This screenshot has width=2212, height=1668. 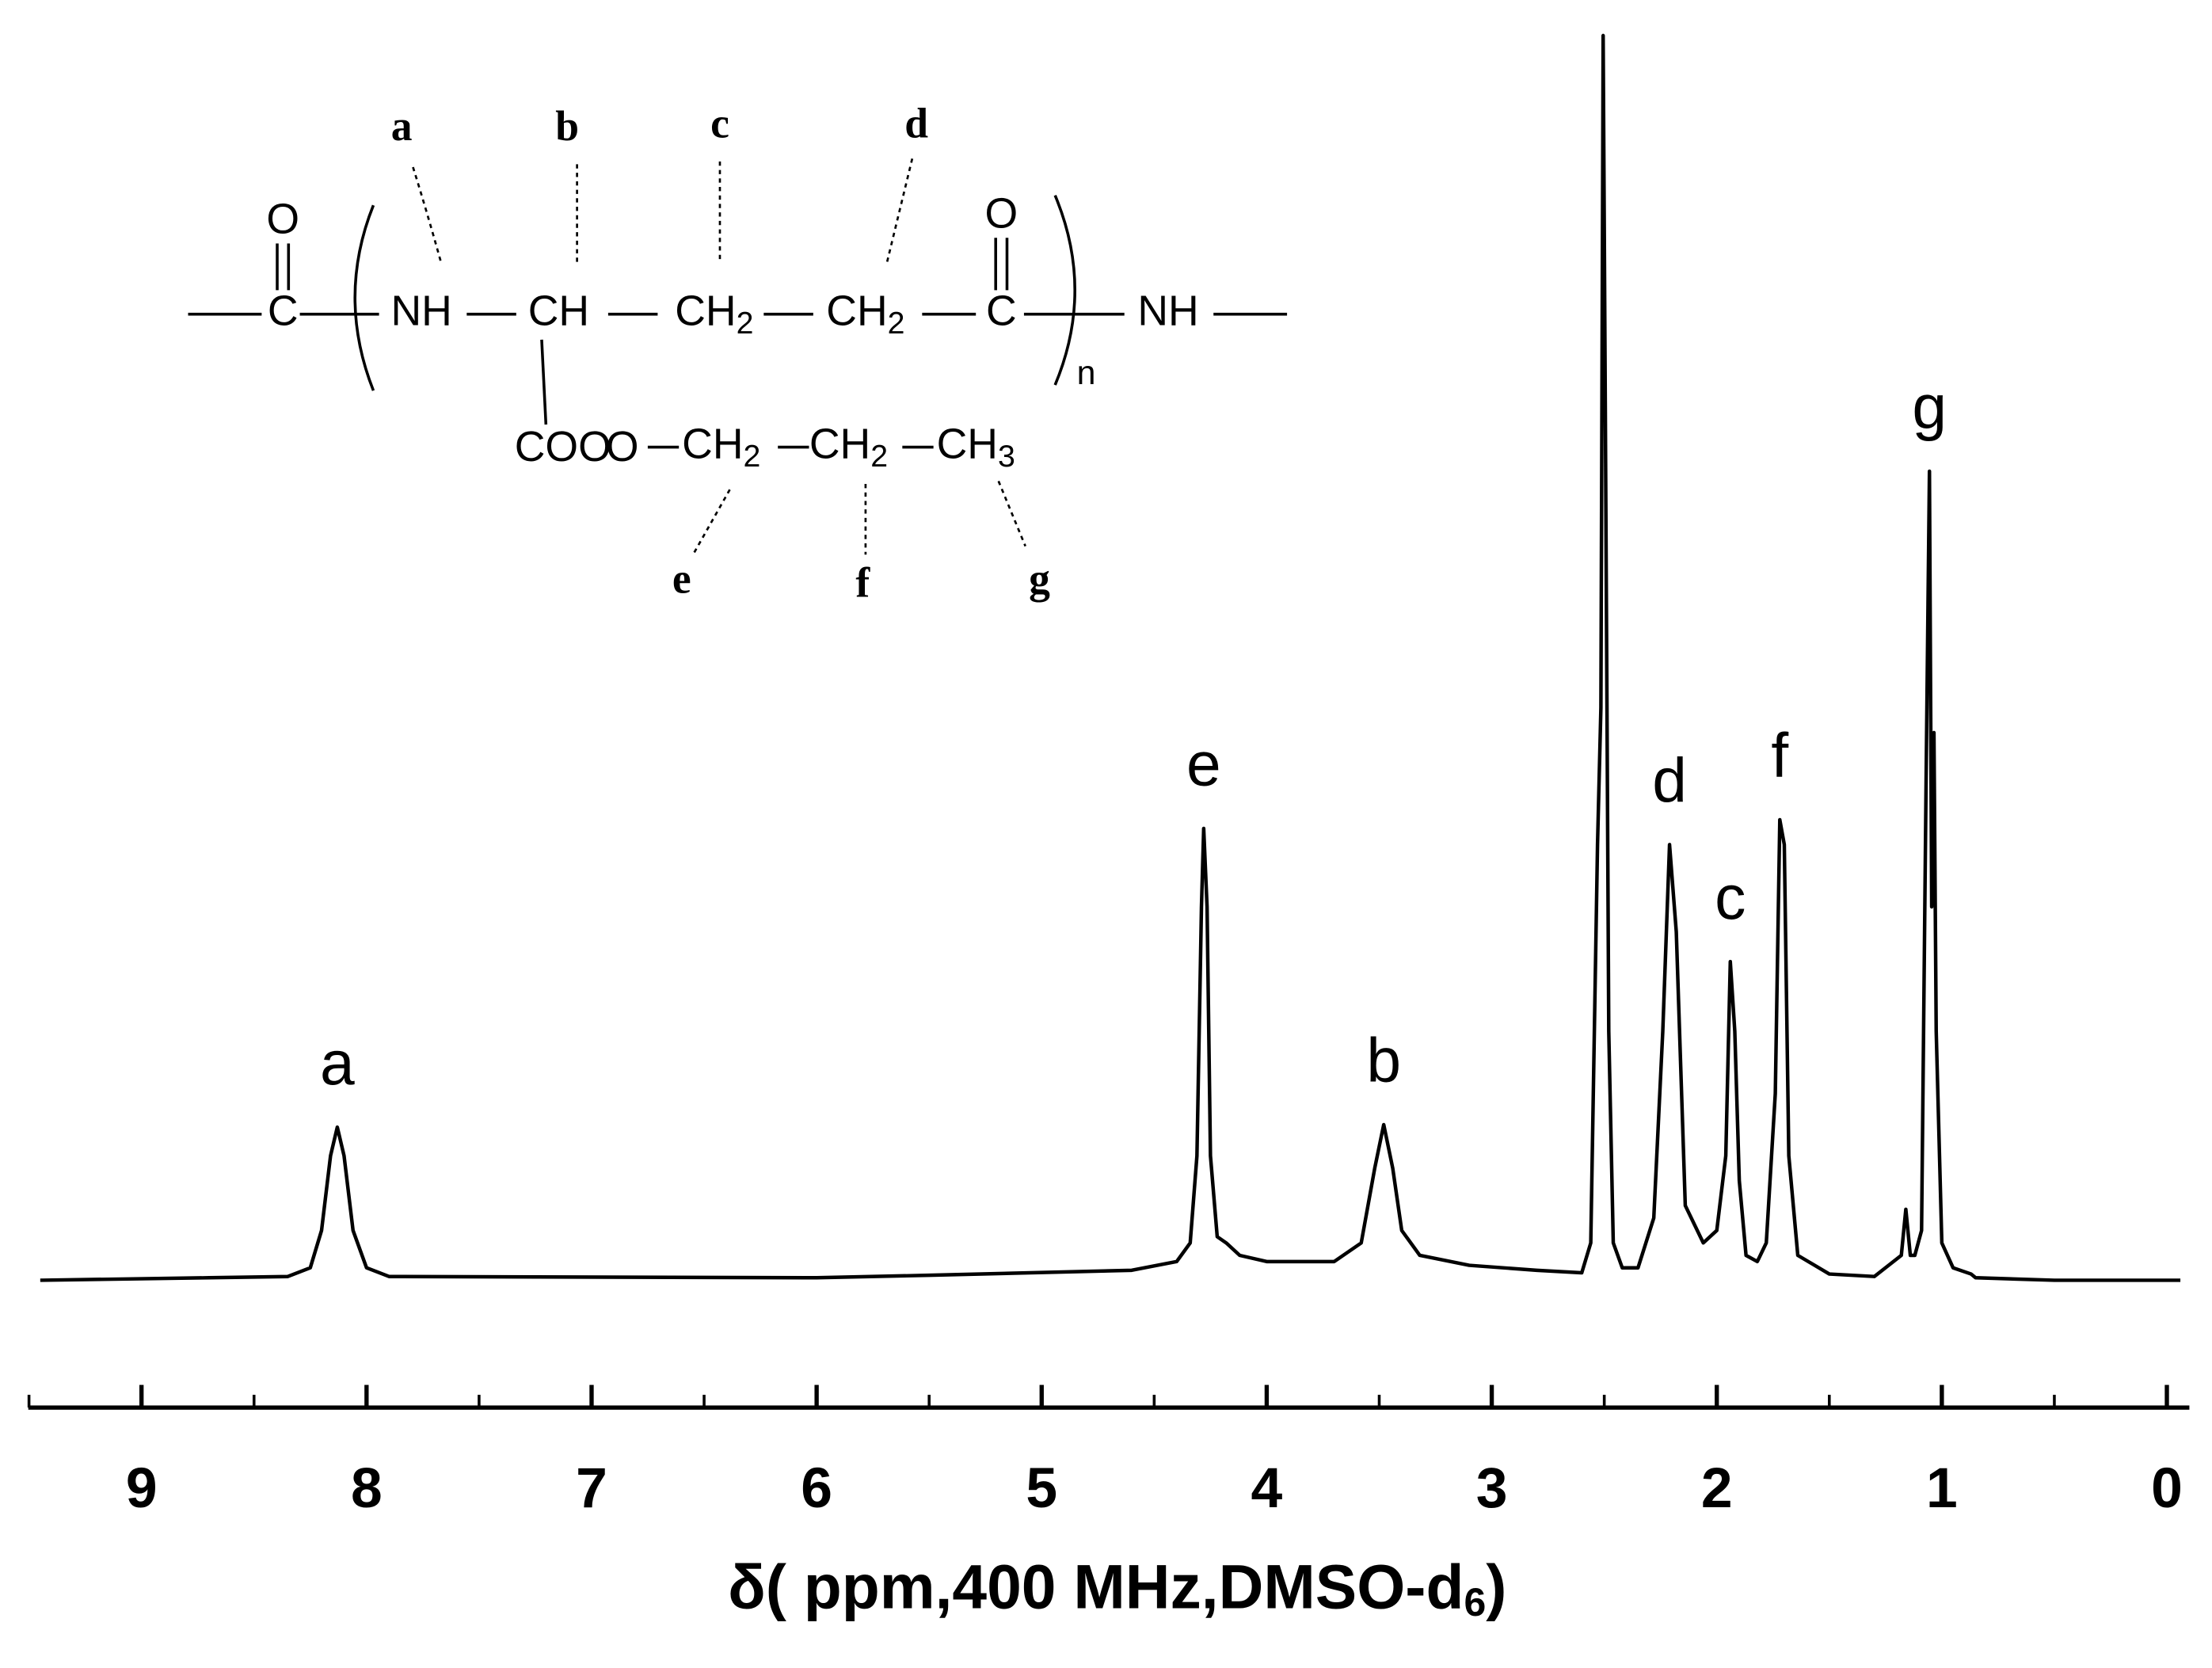 I want to click on atom-group: CH3, so click(x=976, y=447).